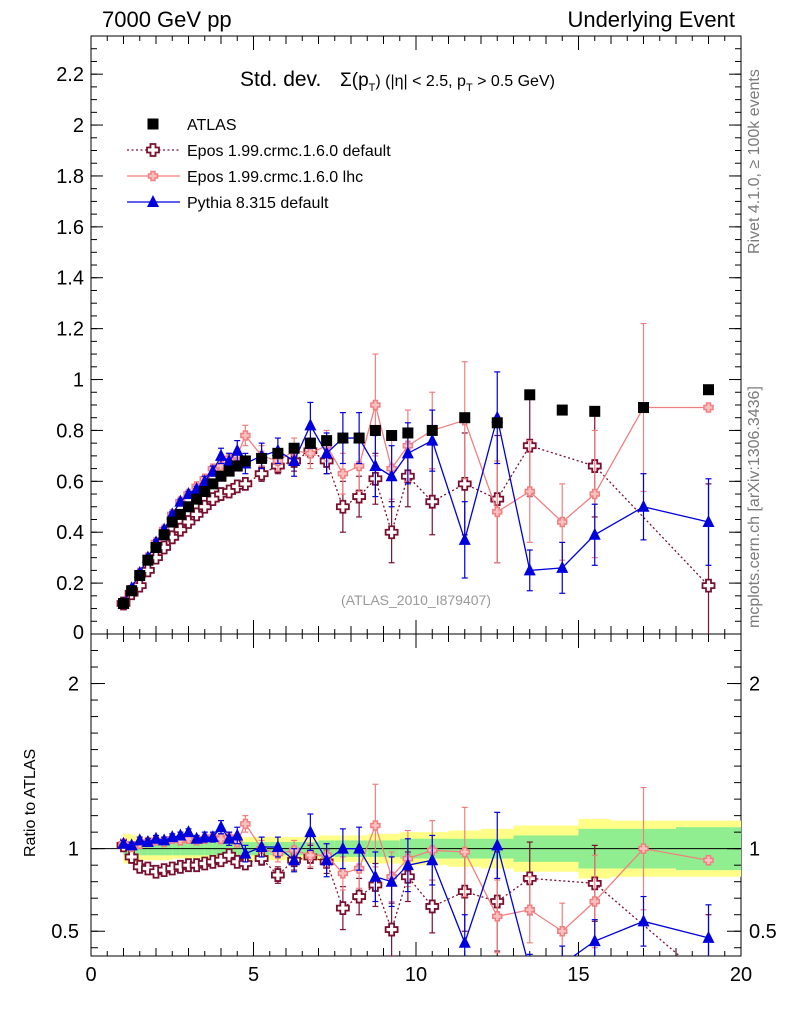  Describe the element at coordinates (372, 88) in the screenshot. I see `title-sub: T` at that location.